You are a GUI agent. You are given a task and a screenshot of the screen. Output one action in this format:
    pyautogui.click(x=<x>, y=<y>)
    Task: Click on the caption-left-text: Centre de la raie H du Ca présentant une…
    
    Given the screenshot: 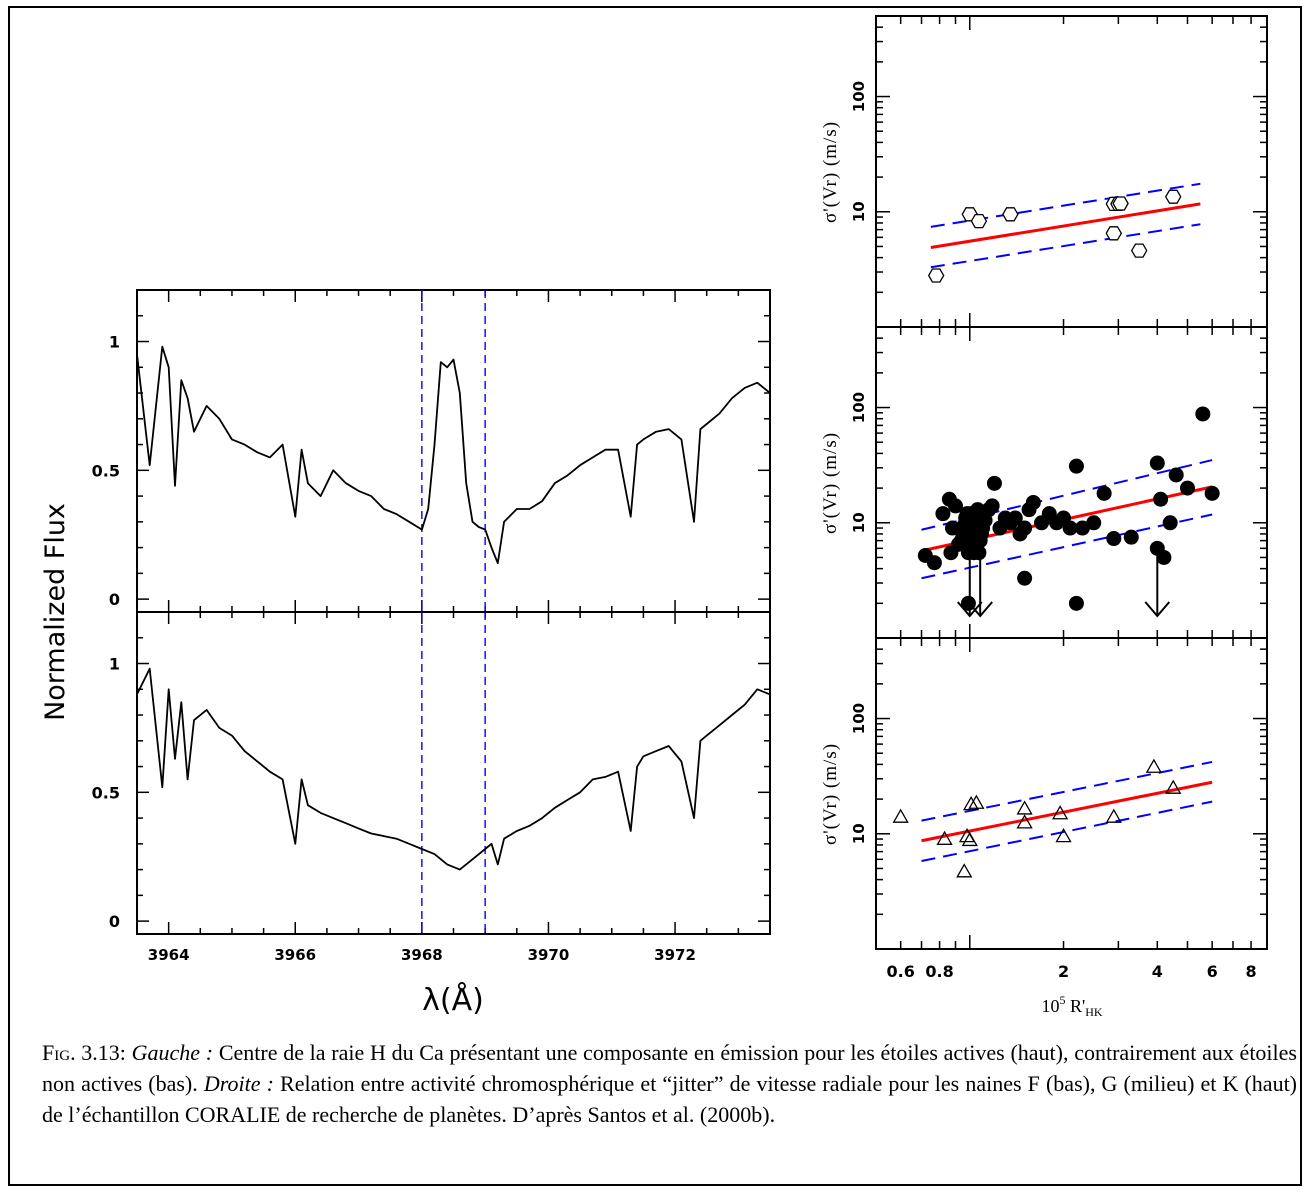 What is the action you would take?
    pyautogui.click(x=669, y=1068)
    